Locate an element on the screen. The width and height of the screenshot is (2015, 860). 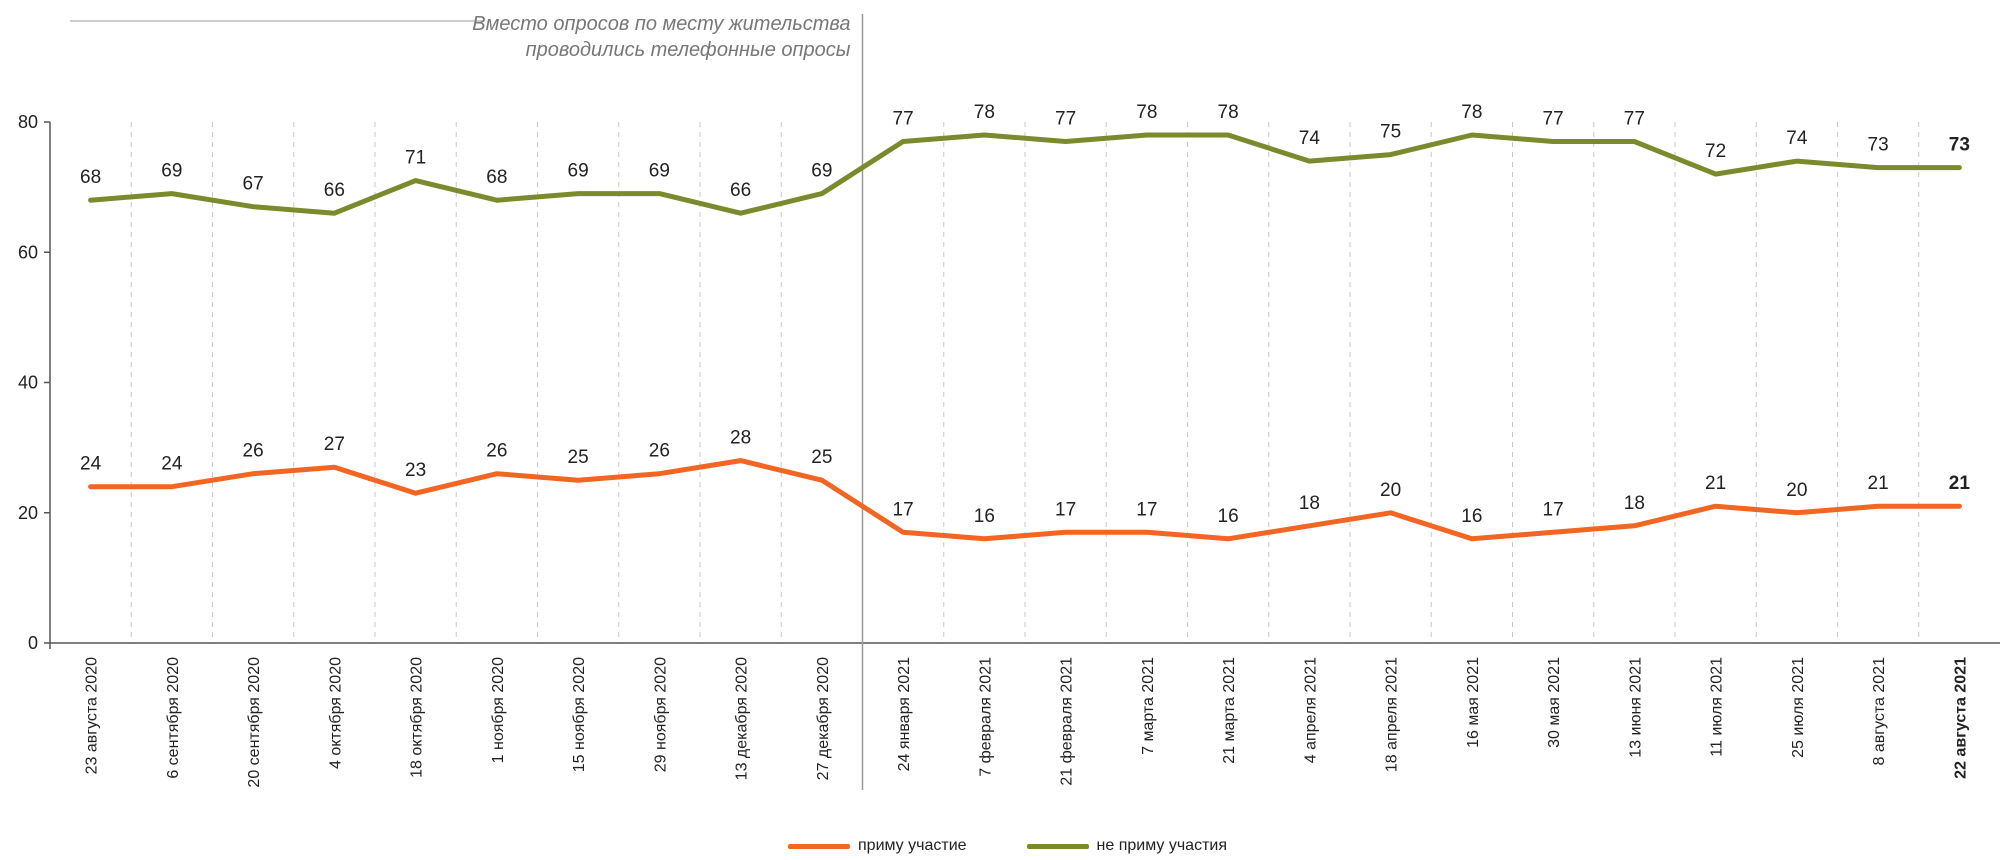
x-tick-label: 18 апреля 2021 is located at coordinates (1392, 714).